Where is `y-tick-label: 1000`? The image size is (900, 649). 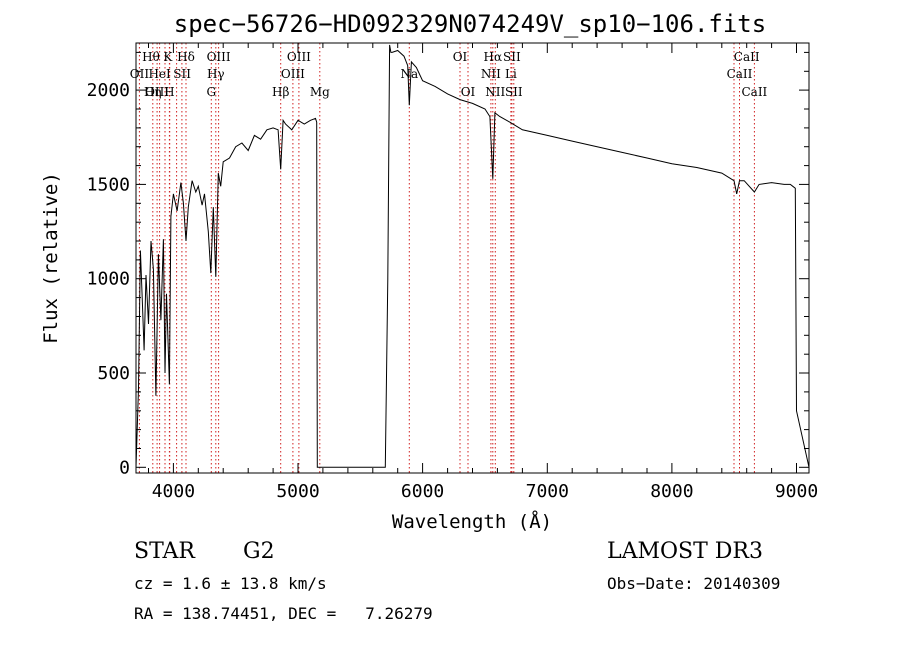 y-tick-label: 1000 is located at coordinates (108, 279).